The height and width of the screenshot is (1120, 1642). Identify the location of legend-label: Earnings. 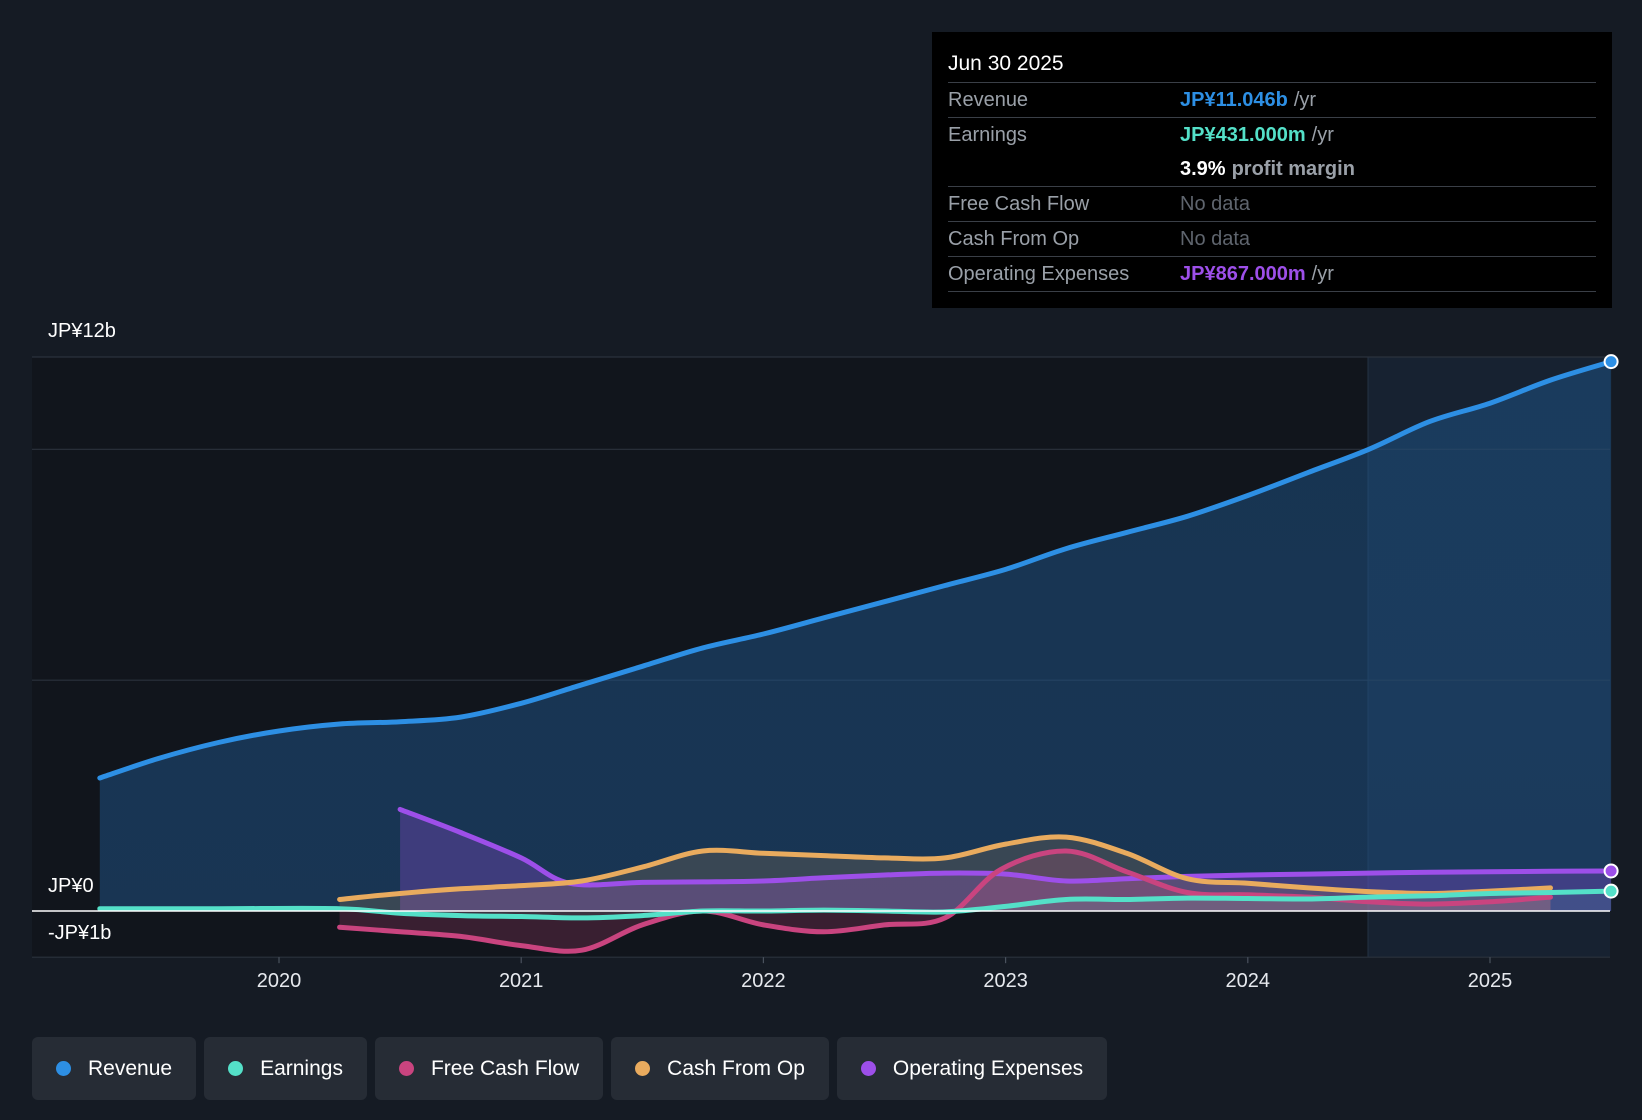
(301, 1068).